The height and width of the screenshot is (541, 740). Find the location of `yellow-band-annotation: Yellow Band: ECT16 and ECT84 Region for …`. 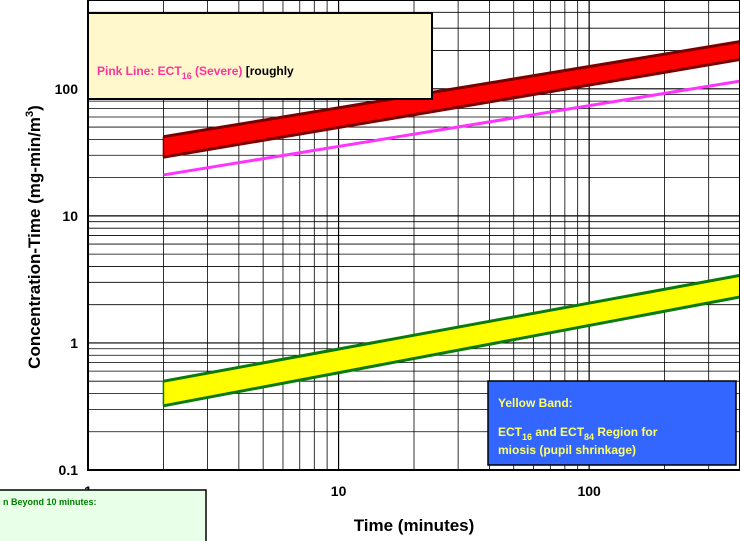

yellow-band-annotation: Yellow Band: ECT16 and ECT84 Region for … is located at coordinates (612, 423).